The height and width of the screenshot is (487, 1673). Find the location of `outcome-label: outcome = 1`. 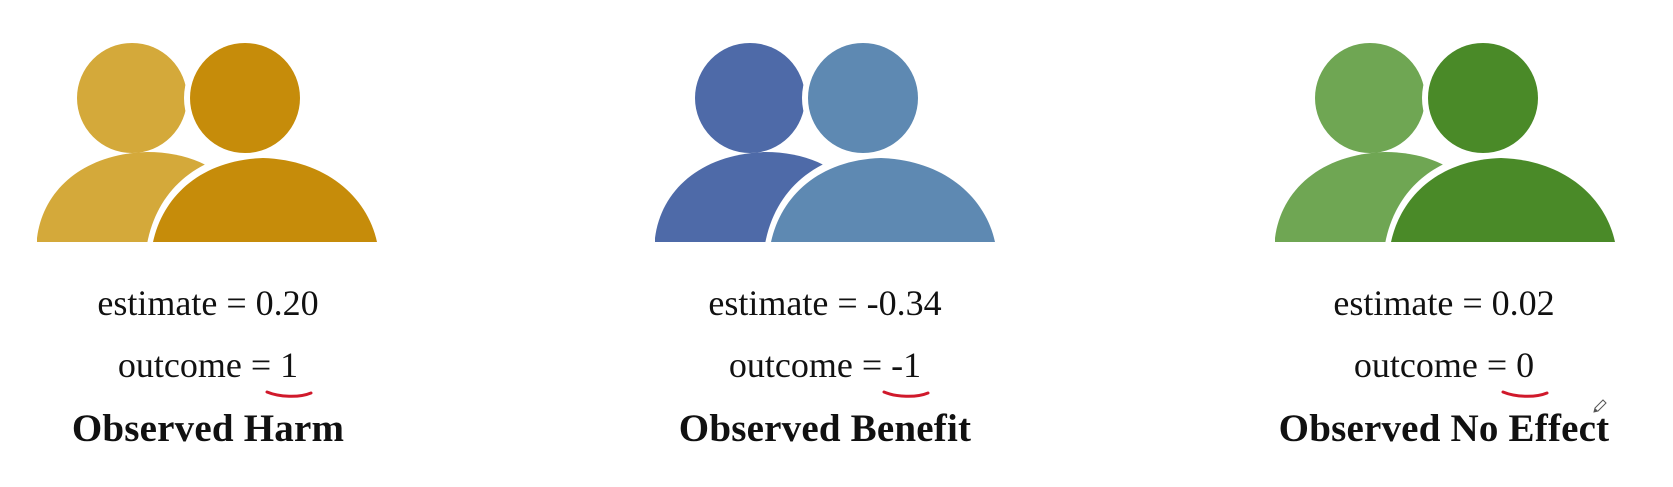

outcome-label: outcome = 1 is located at coordinates (208, 365).